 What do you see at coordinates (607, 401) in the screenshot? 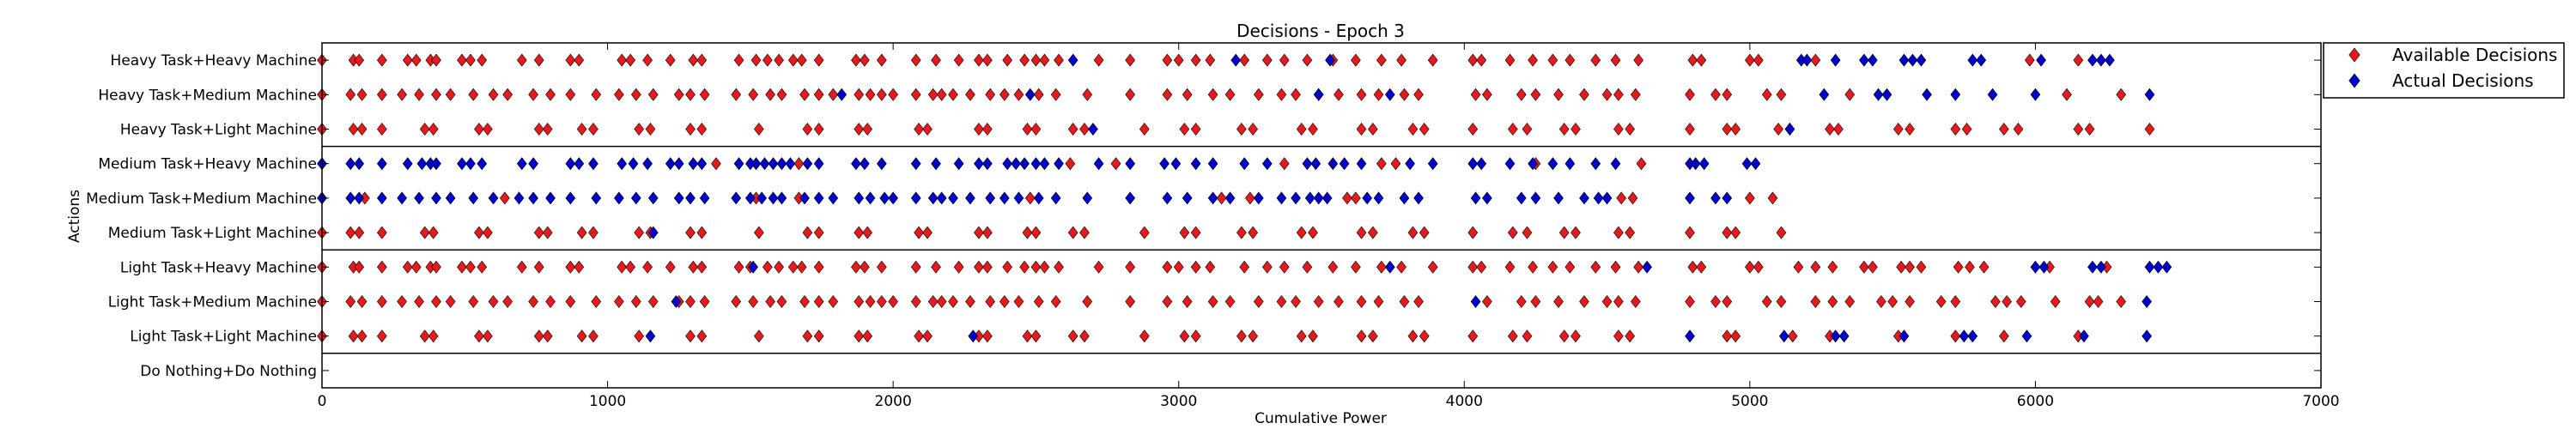
I see `x-tick-label: 1000` at bounding box center [607, 401].